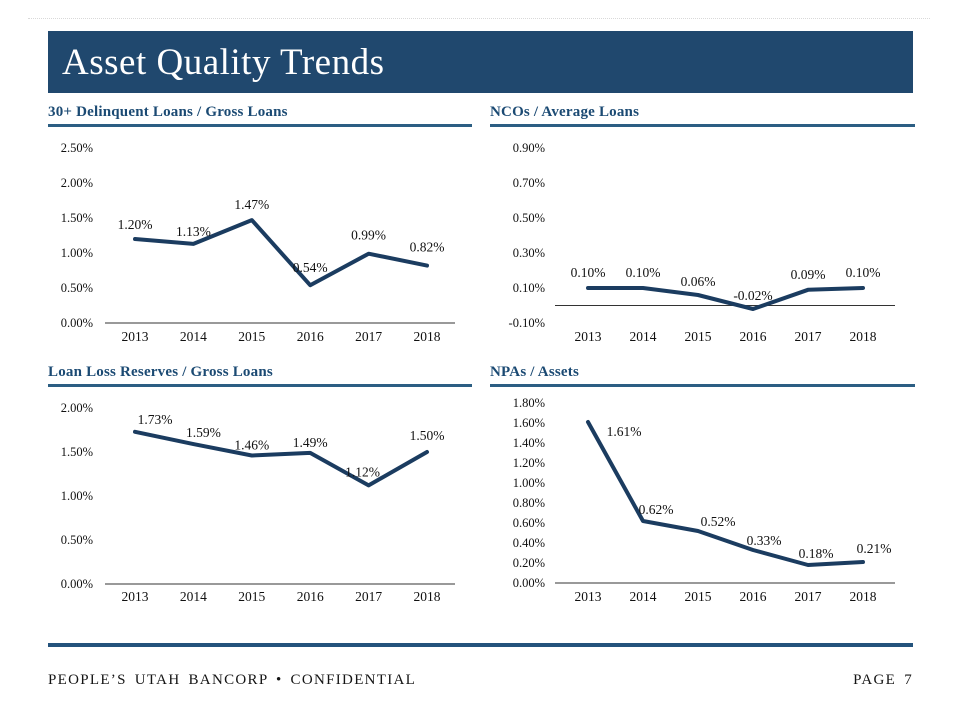  Describe the element at coordinates (529, 288) in the screenshot. I see `y-tick-label: 0.10%` at that location.